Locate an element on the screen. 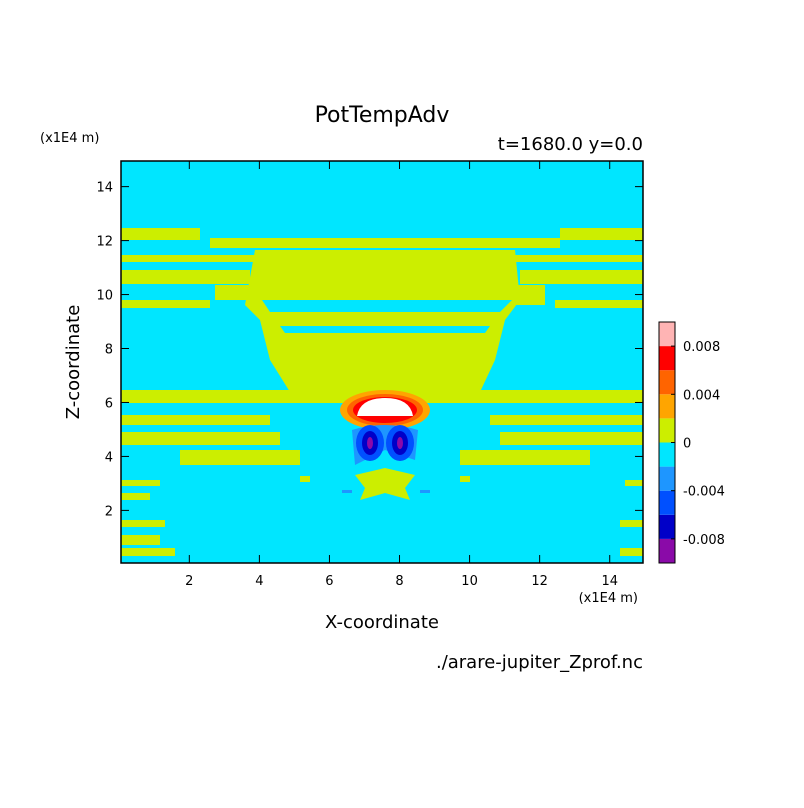 Image resolution: width=804 pixels, height=808 pixels. x-tick-label: 6 is located at coordinates (329, 581).